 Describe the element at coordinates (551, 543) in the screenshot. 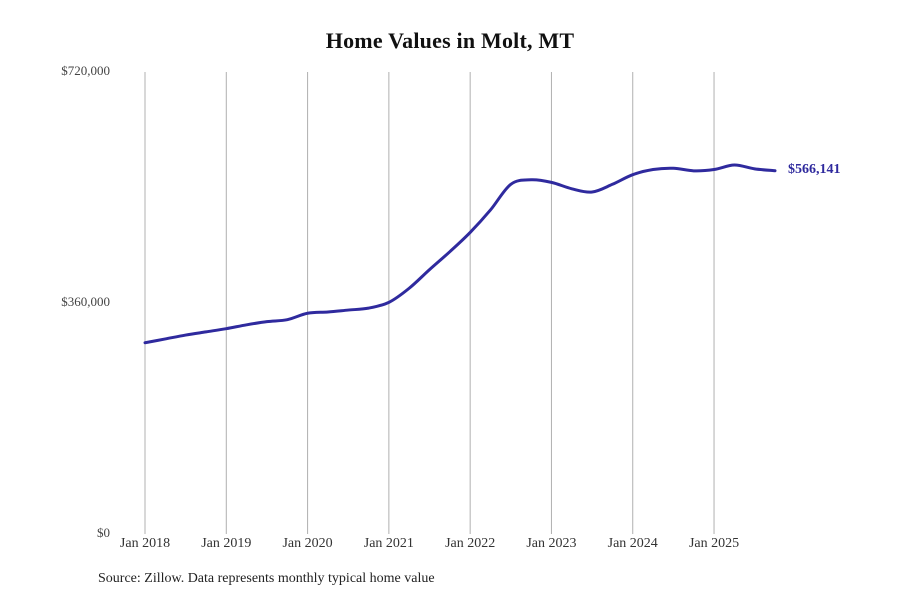

I see `x-tick-label-2023: Jan 2023` at that location.